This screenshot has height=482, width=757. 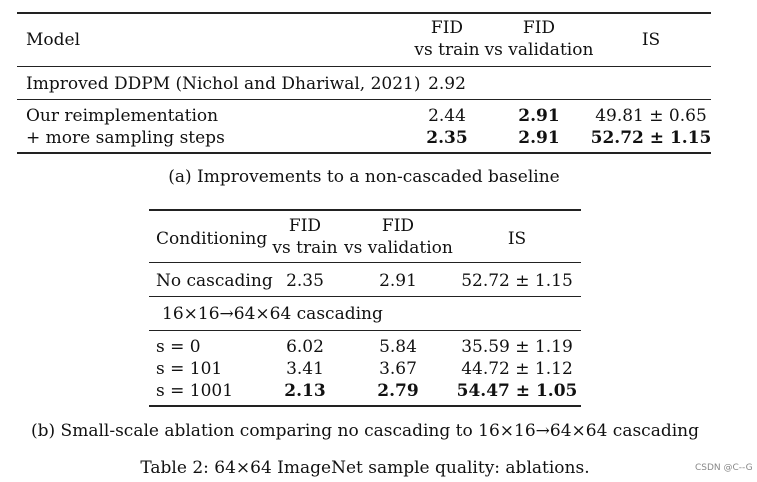 I want to click on table-a-header-fid-train-line2: vs train, so click(x=447, y=50).